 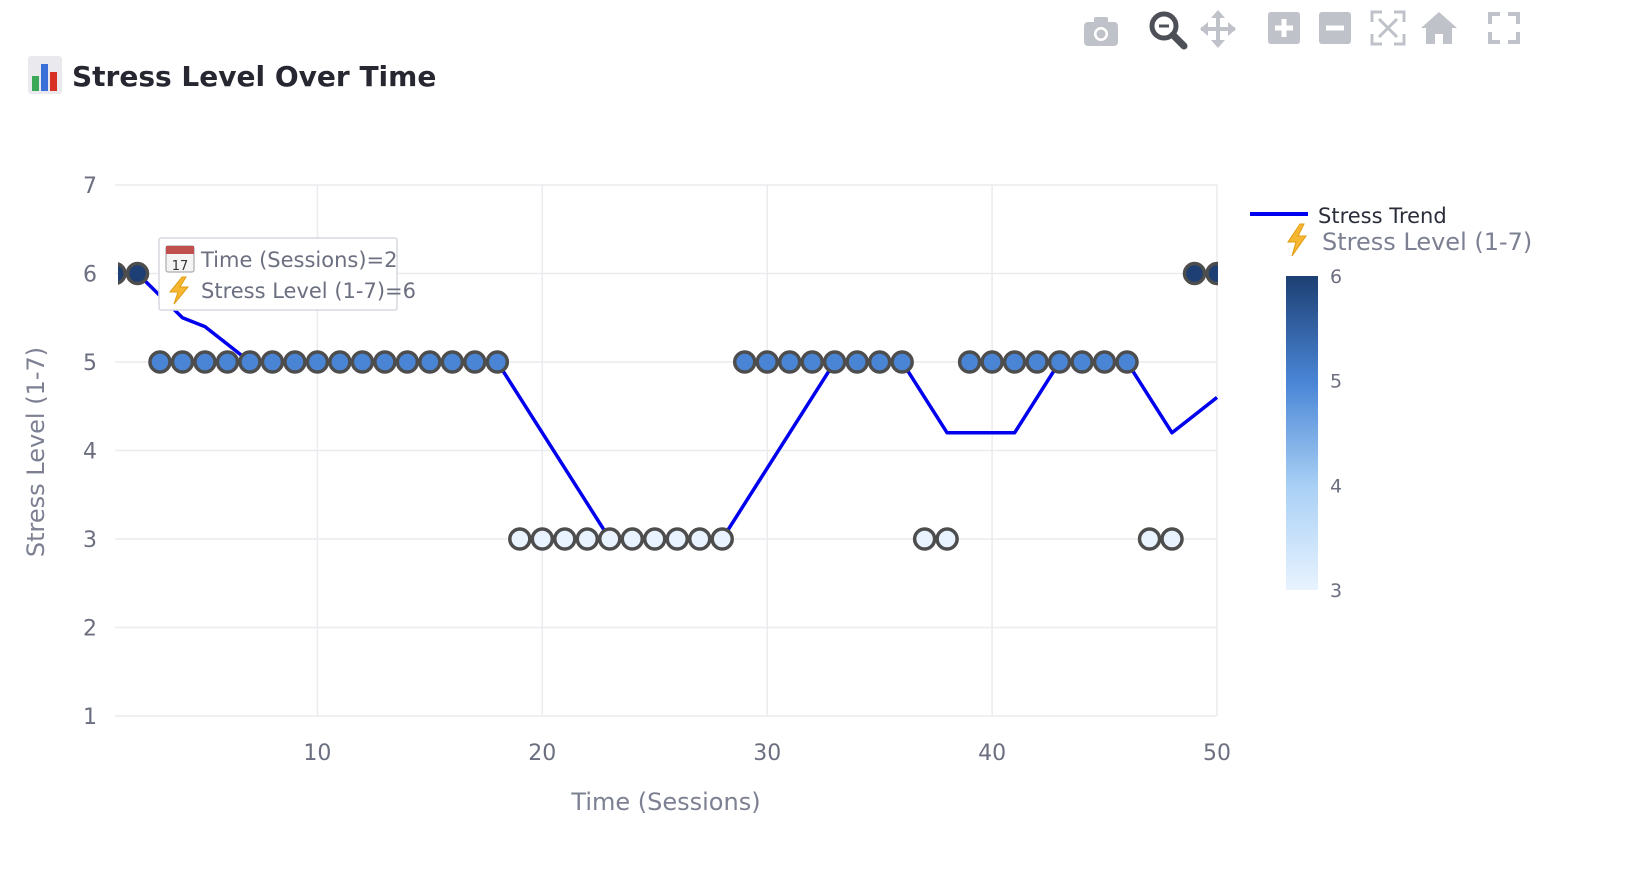 What do you see at coordinates (1335, 28) in the screenshot?
I see `zoom-out-icon` at bounding box center [1335, 28].